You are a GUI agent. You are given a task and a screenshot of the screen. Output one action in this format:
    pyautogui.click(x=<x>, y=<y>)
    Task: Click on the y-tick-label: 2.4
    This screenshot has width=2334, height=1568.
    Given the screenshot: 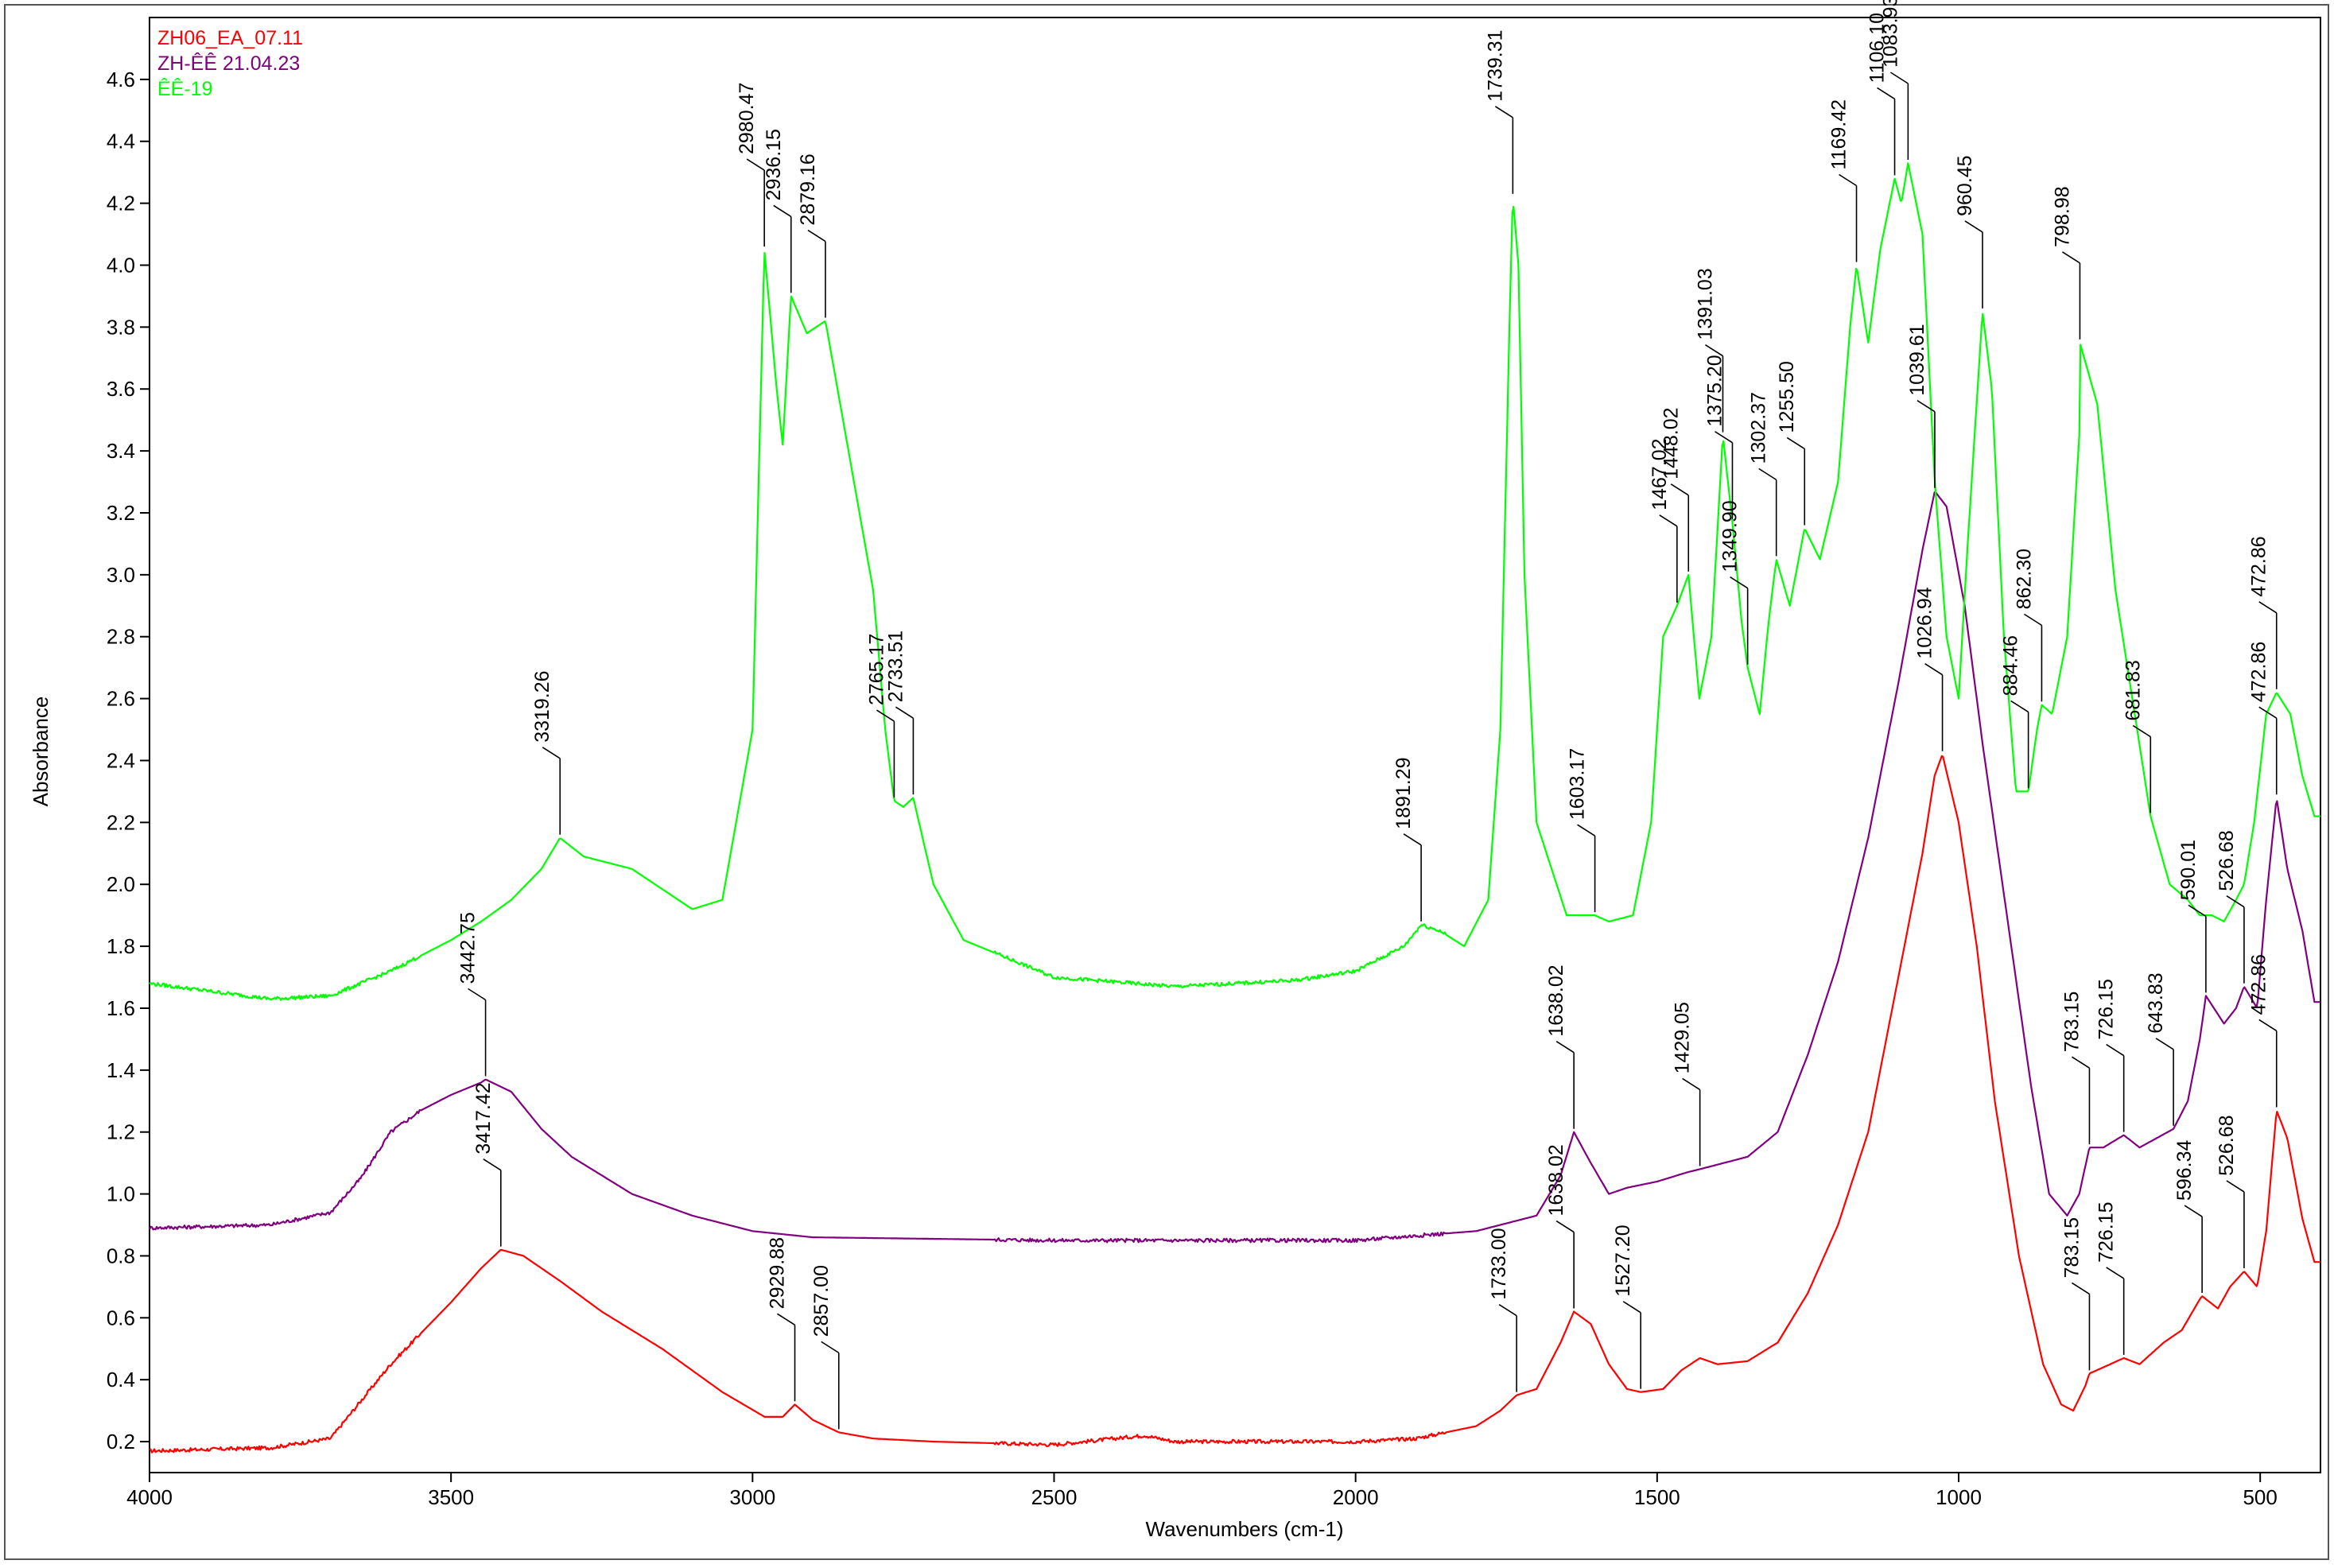 What is the action you would take?
    pyautogui.click(x=121, y=760)
    